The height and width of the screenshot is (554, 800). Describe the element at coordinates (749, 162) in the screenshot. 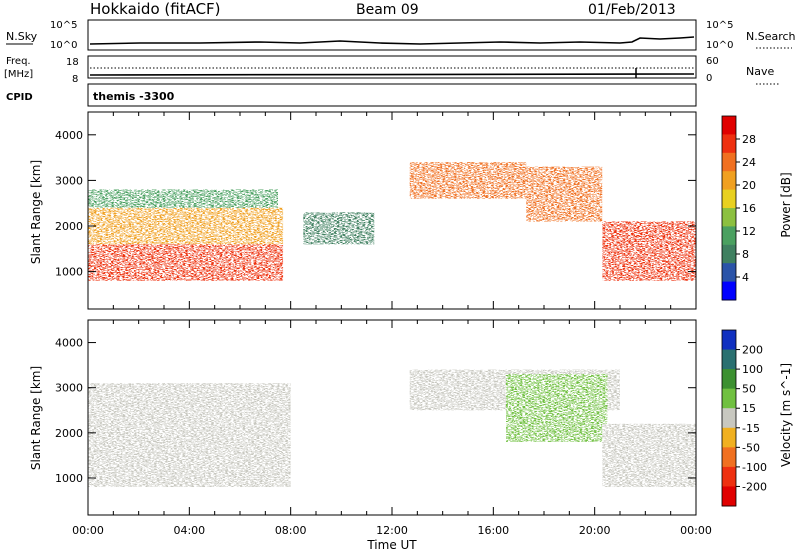

I see `colorbar-tick-label: 24` at that location.